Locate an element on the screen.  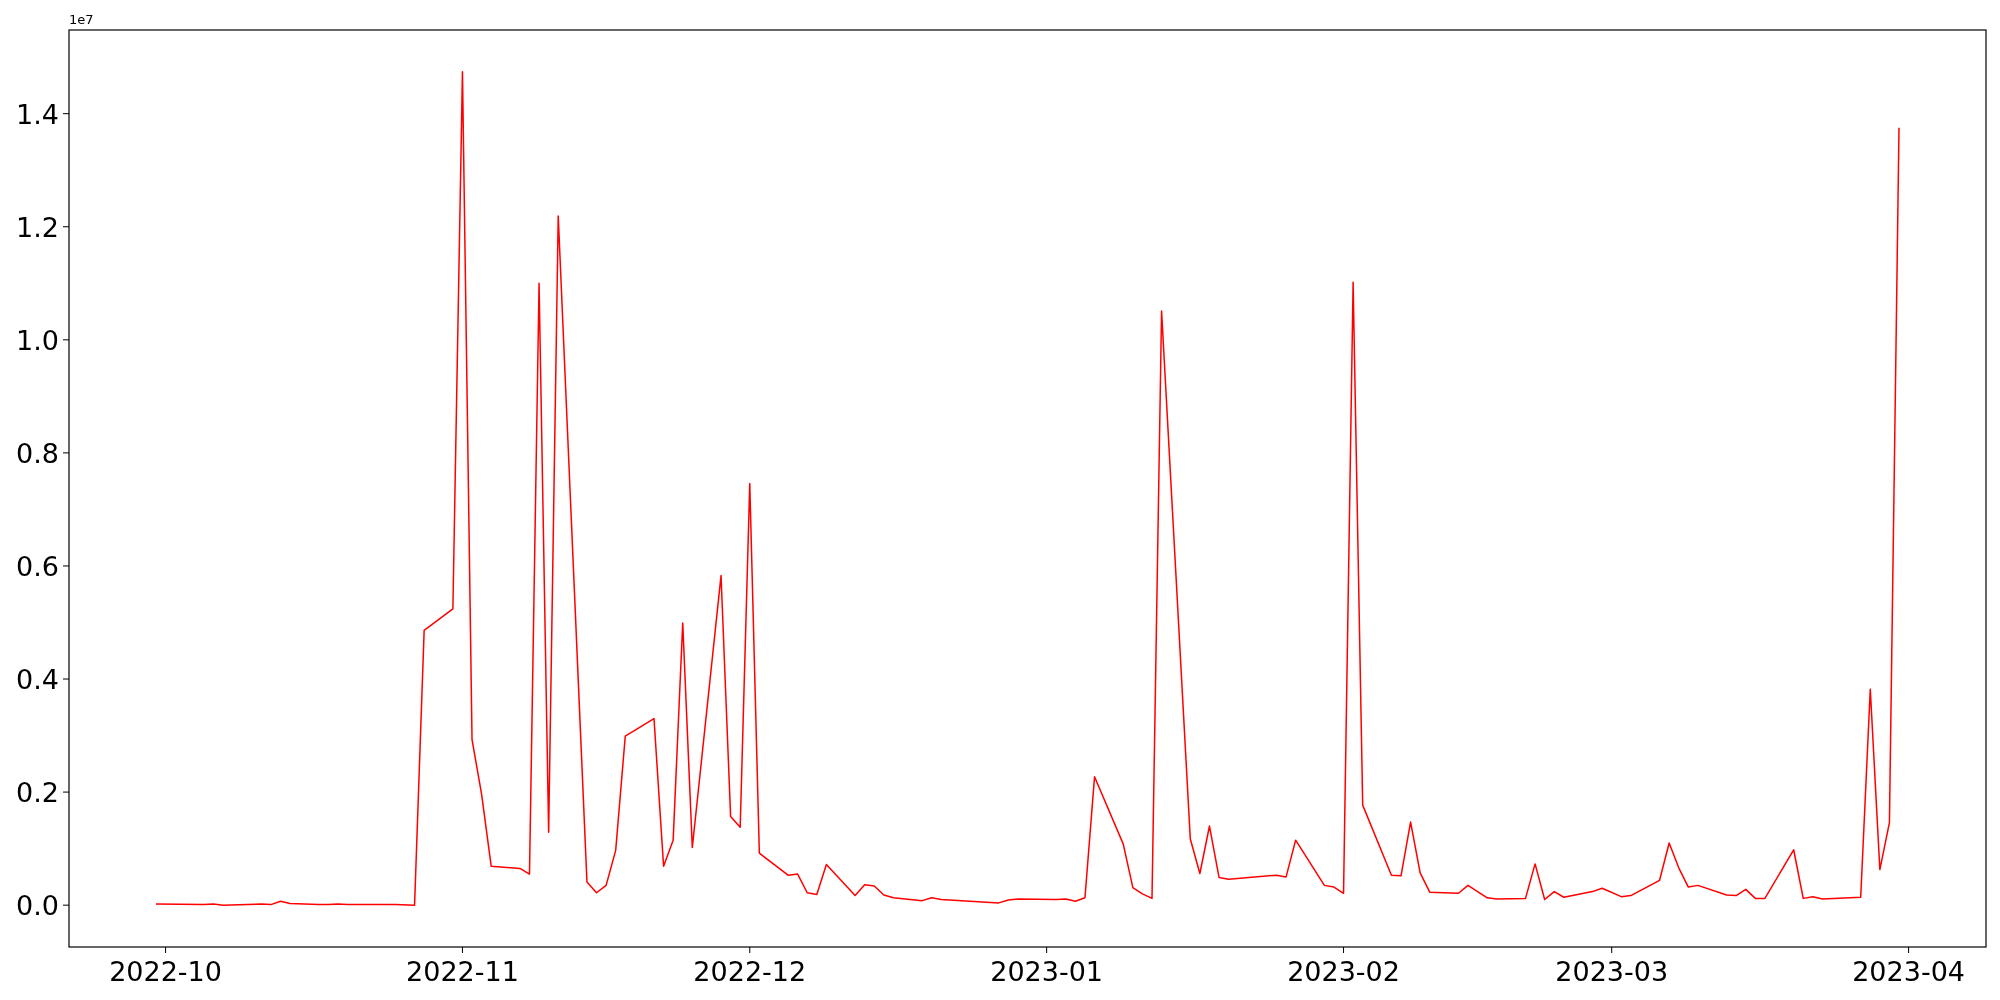
y-tick-label: 0.4 is located at coordinates (37, 680).